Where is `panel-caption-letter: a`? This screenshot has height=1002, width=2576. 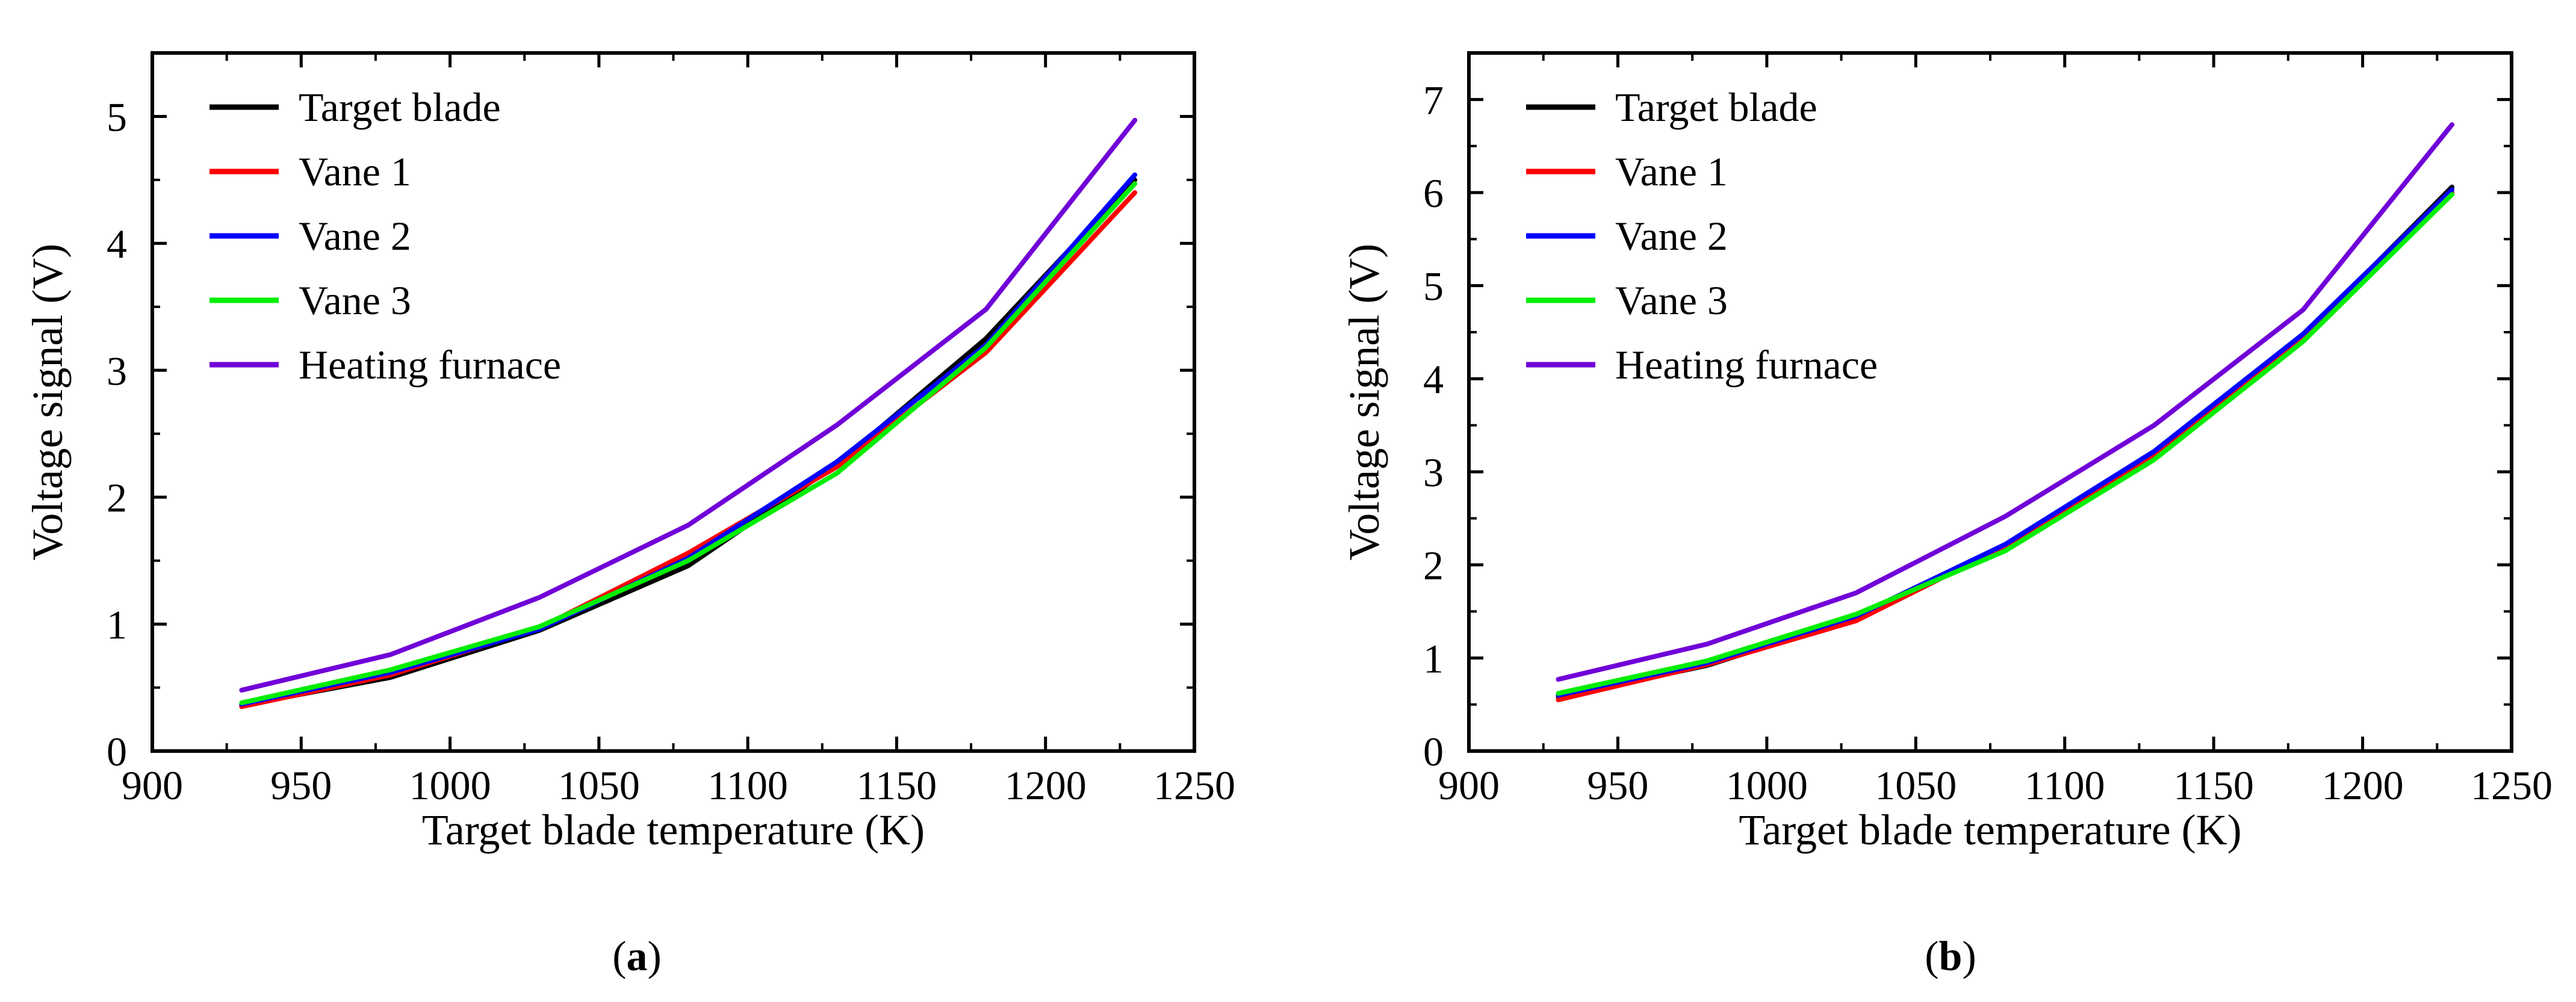 panel-caption-letter: a is located at coordinates (637, 956).